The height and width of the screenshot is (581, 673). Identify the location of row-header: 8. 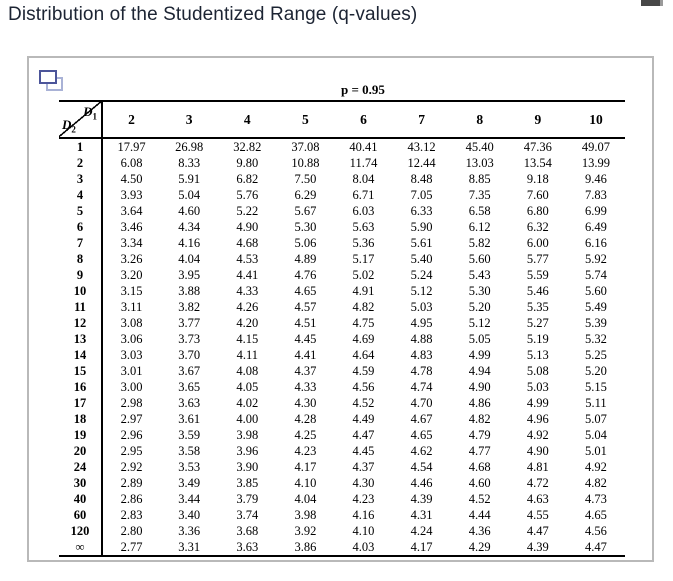
(81, 259).